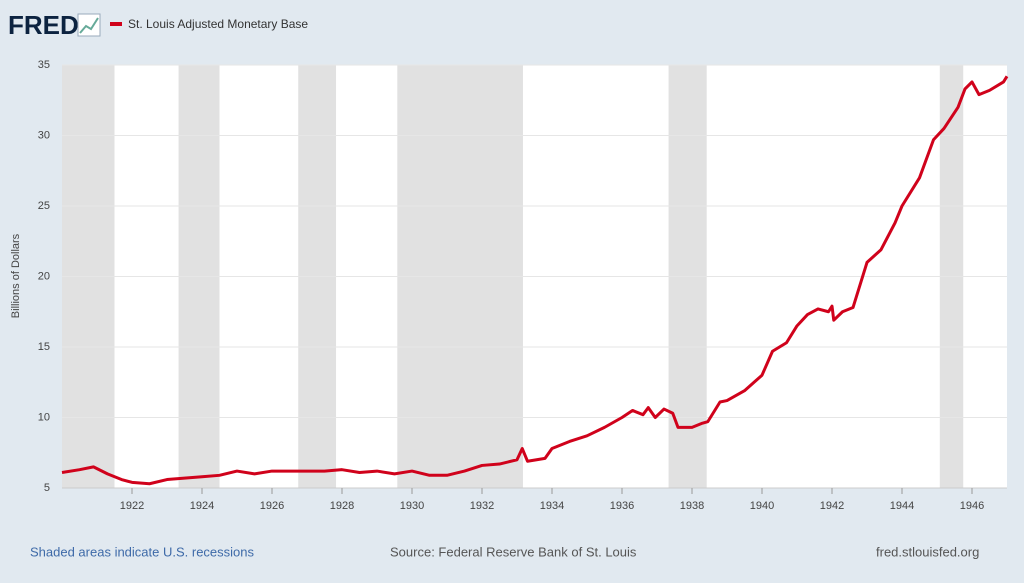 Image resolution: width=1024 pixels, height=583 pixels. I want to click on x-tick-label: 1946, so click(972, 506).